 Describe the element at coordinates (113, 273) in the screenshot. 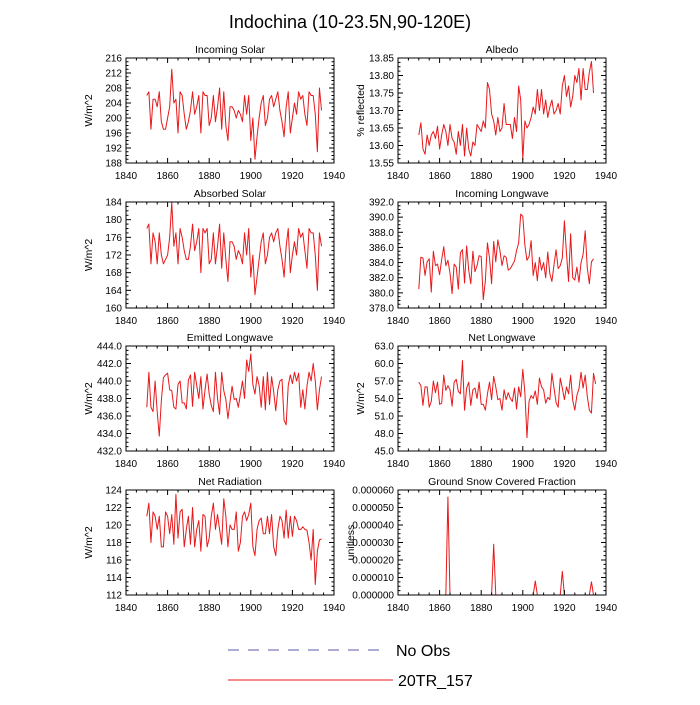

I see `panel-absorbed-solar-ytick-label: 168` at that location.